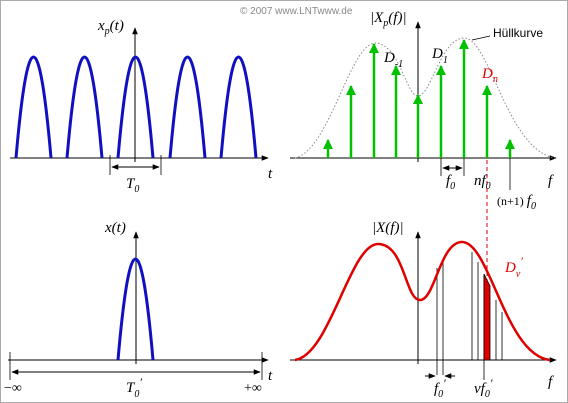 The height and width of the screenshot is (403, 568). I want to click on line-label: nf0, so click(482, 182).